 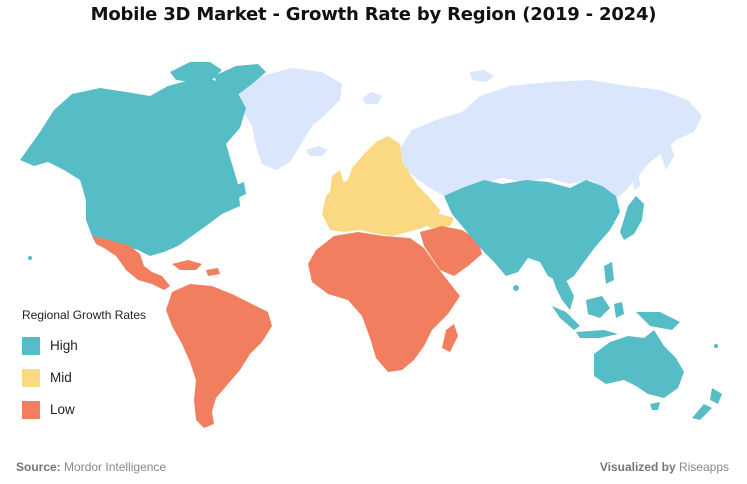 I want to click on legend-item-mid: Mid, so click(x=102, y=377).